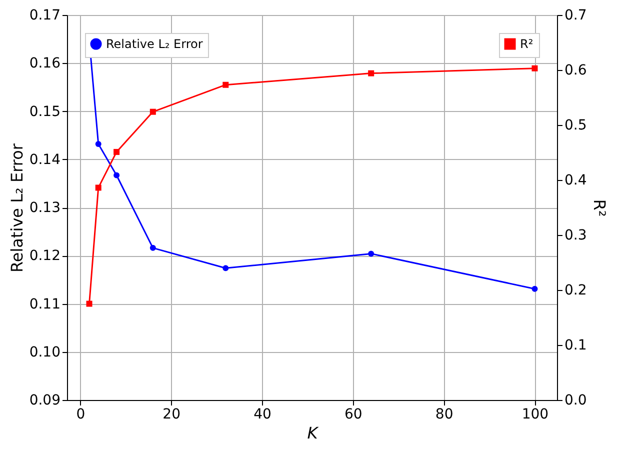 The image size is (620, 450). What do you see at coordinates (575, 346) in the screenshot?
I see `y2-tick-label: 0.1` at bounding box center [575, 346].